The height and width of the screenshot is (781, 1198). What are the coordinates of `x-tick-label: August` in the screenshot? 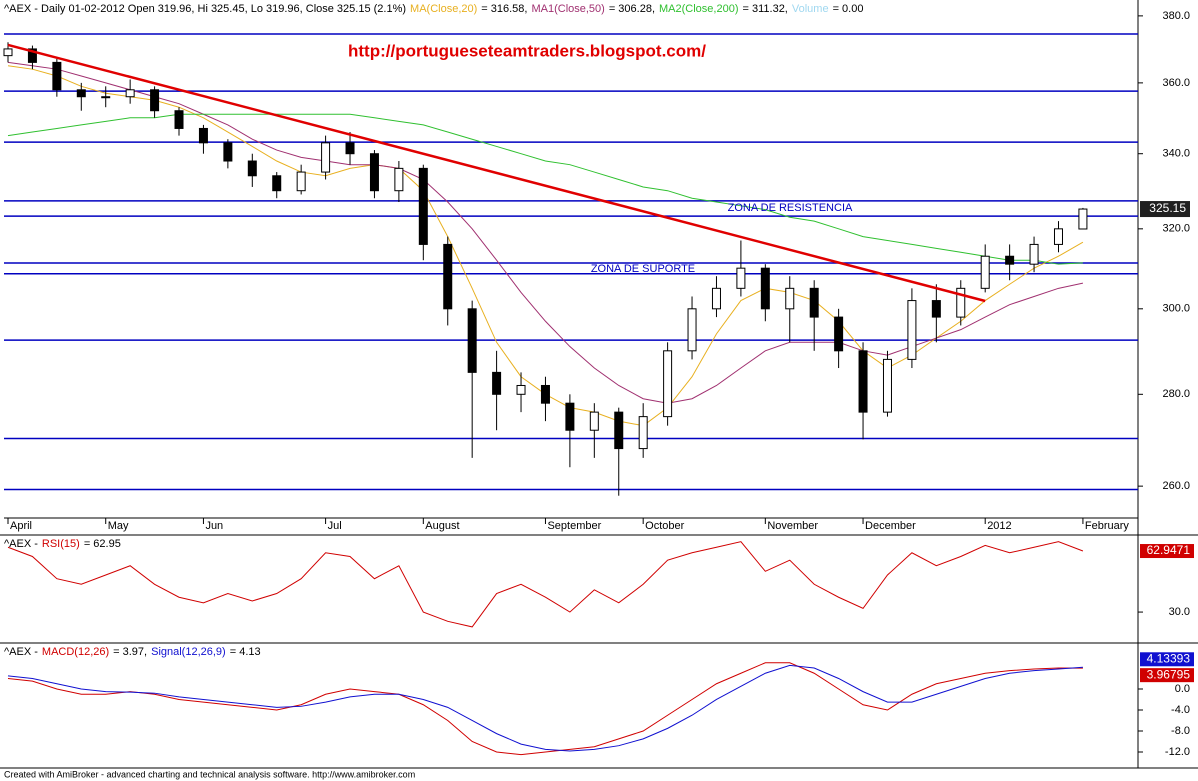 It's located at (442, 526).